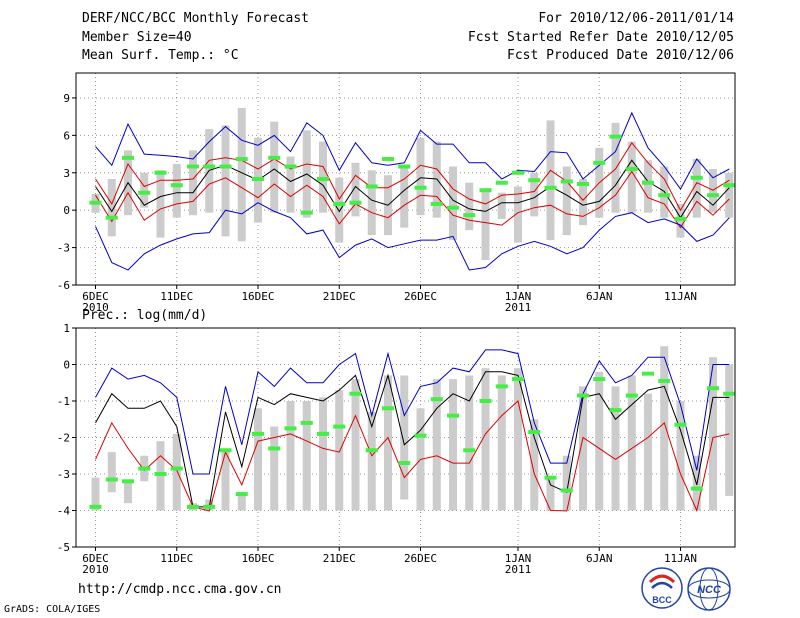 The width and height of the screenshot is (800, 618). Describe the element at coordinates (63, 438) in the screenshot. I see `y-tick-label: -2` at that location.